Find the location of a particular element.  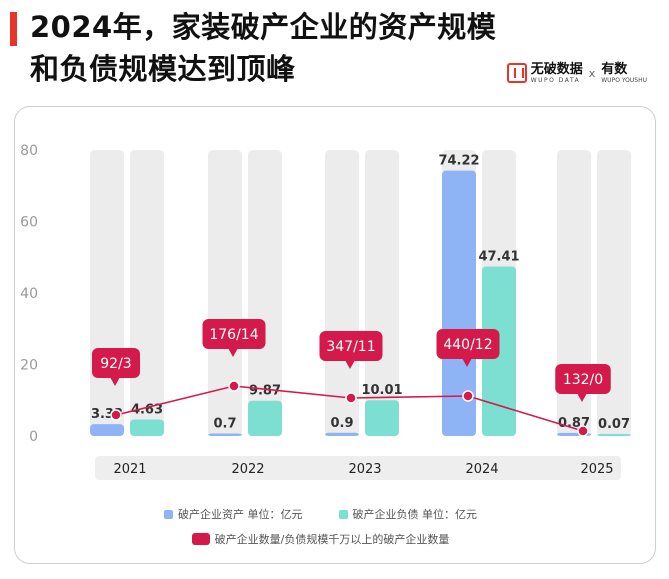

line-data-label: 132/0 is located at coordinates (583, 380).